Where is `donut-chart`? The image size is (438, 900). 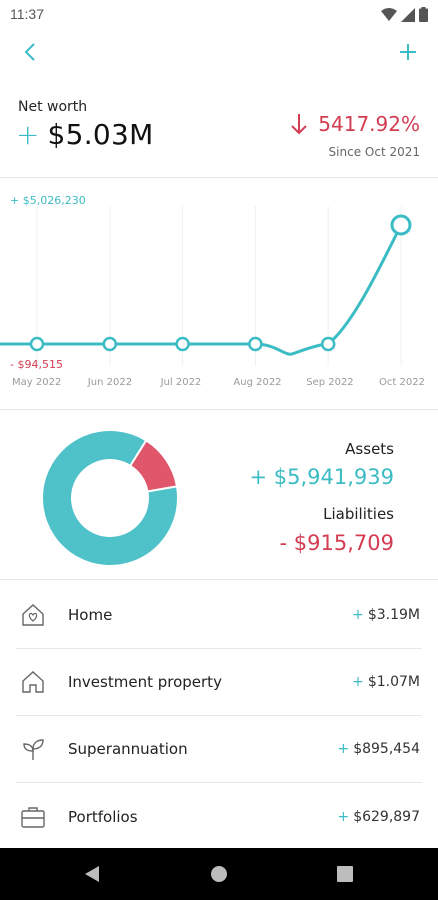
donut-chart is located at coordinates (110, 498).